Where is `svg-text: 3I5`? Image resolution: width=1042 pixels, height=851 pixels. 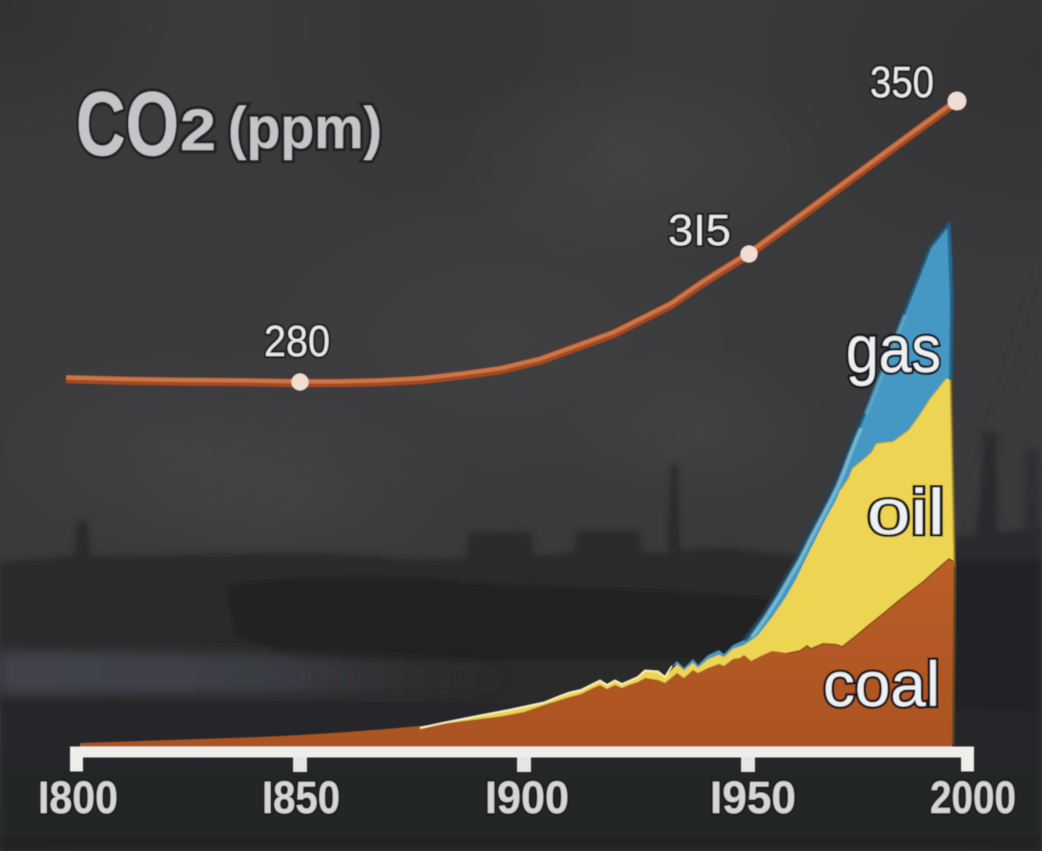
svg-text: 3I5 is located at coordinates (699, 230).